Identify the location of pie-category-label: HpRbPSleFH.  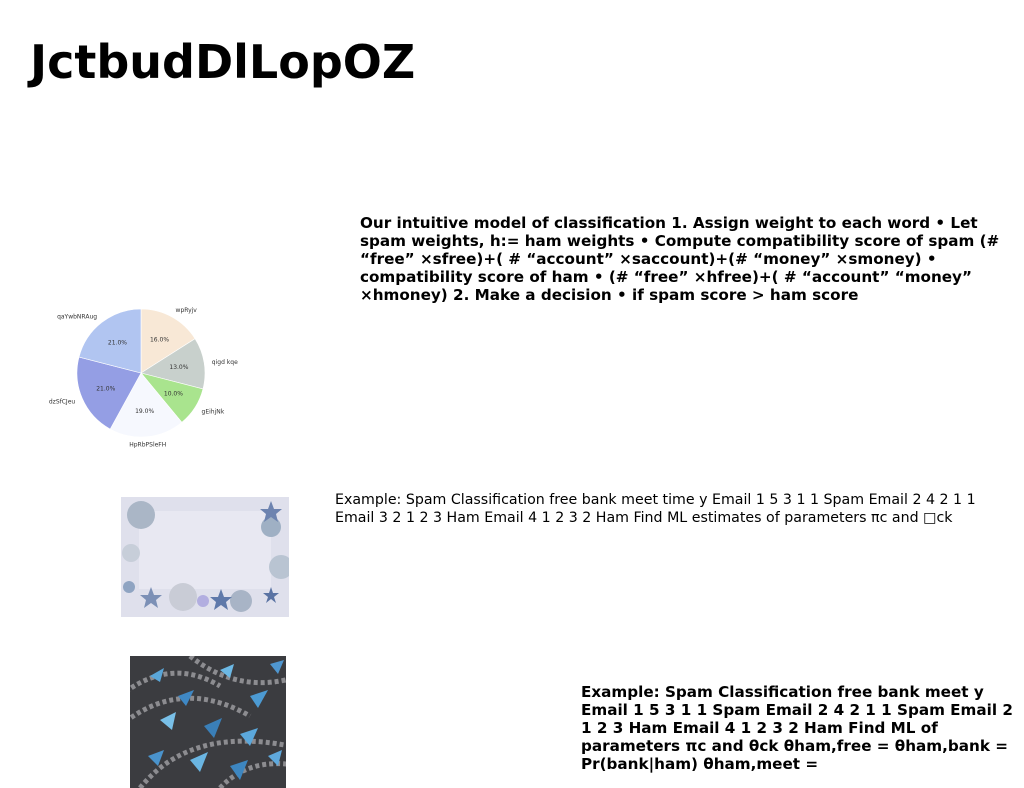
(147, 444).